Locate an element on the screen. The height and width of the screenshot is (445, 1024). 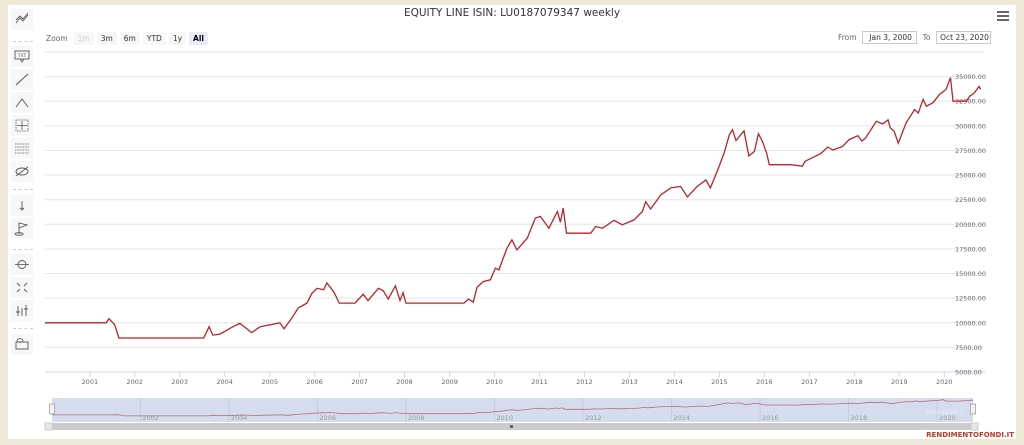
navigator-tick-label: 2012 is located at coordinates (593, 418).